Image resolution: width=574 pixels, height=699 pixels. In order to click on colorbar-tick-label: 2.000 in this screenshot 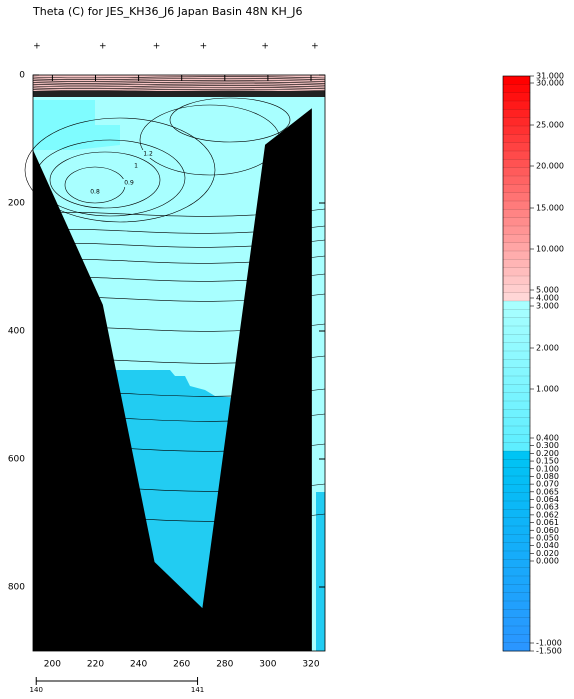, I will do `click(547, 348)`.